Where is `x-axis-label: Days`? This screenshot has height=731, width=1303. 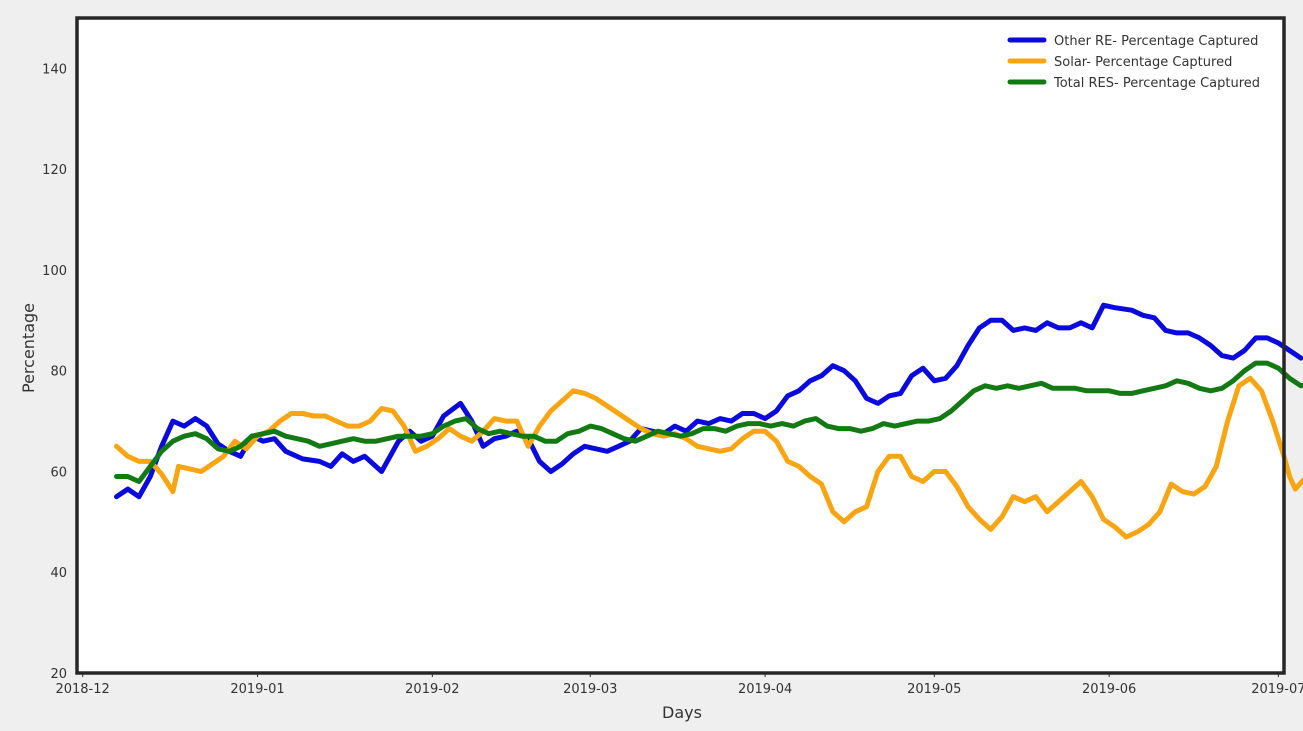
x-axis-label: Days is located at coordinates (682, 712).